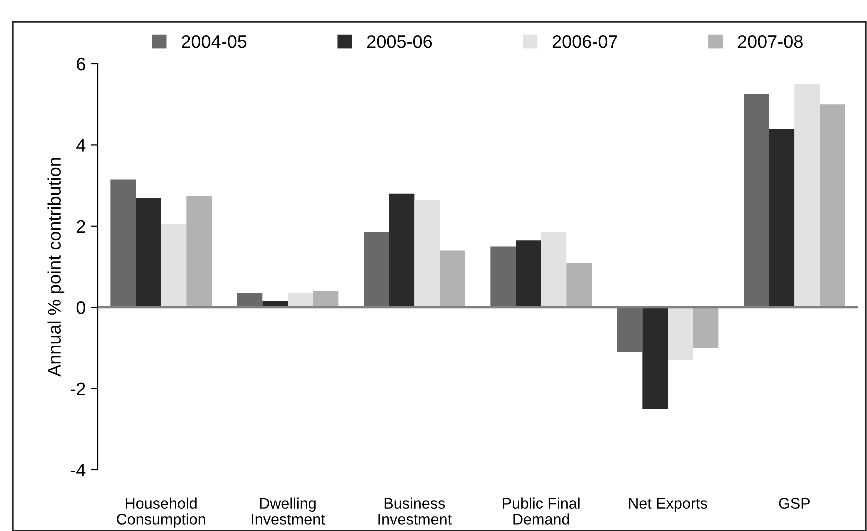 Image resolution: width=867 pixels, height=531 pixels. What do you see at coordinates (78, 389) in the screenshot?
I see `y-tick-label: -2` at bounding box center [78, 389].